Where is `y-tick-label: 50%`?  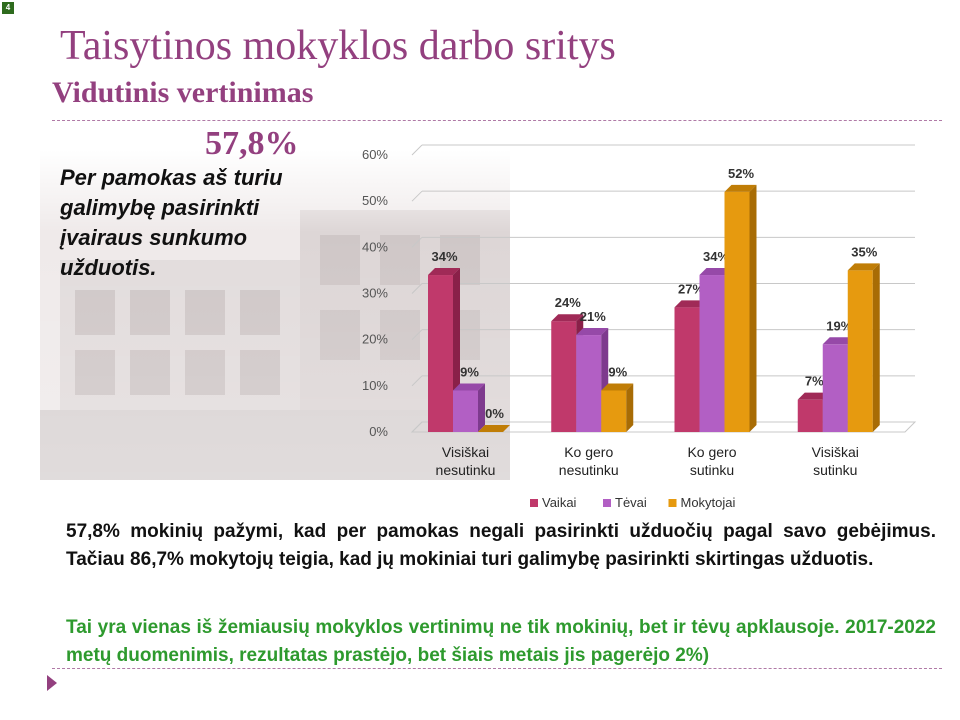
y-tick-label: 50% is located at coordinates (375, 200).